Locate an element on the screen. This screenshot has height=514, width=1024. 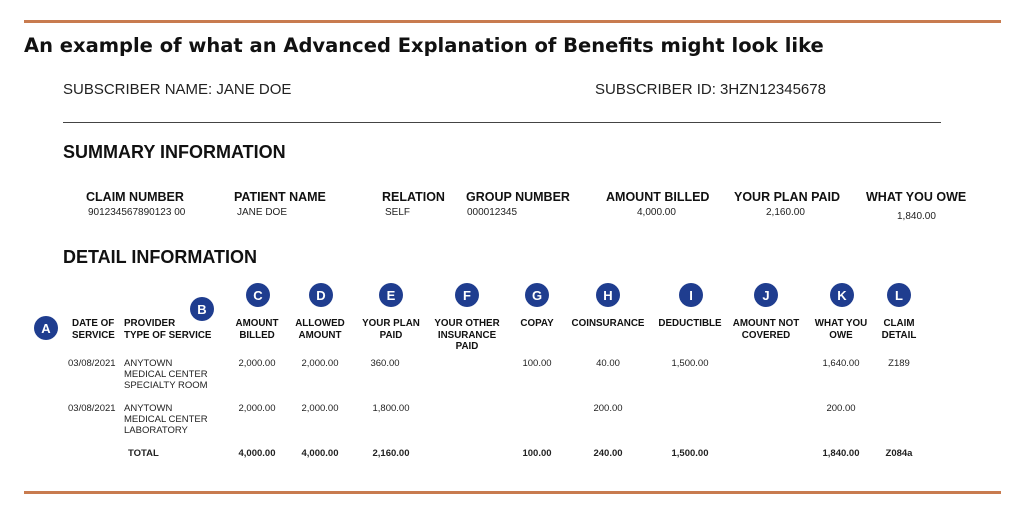
badge-f: F is located at coordinates (467, 295).